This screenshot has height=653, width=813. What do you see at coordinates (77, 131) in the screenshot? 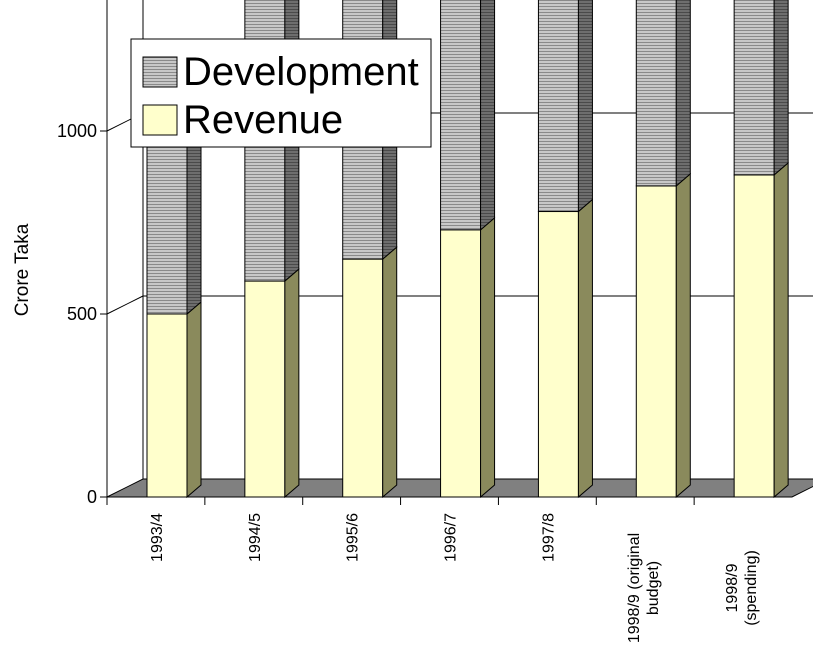
I see `y-tick-label: 1000` at bounding box center [77, 131].